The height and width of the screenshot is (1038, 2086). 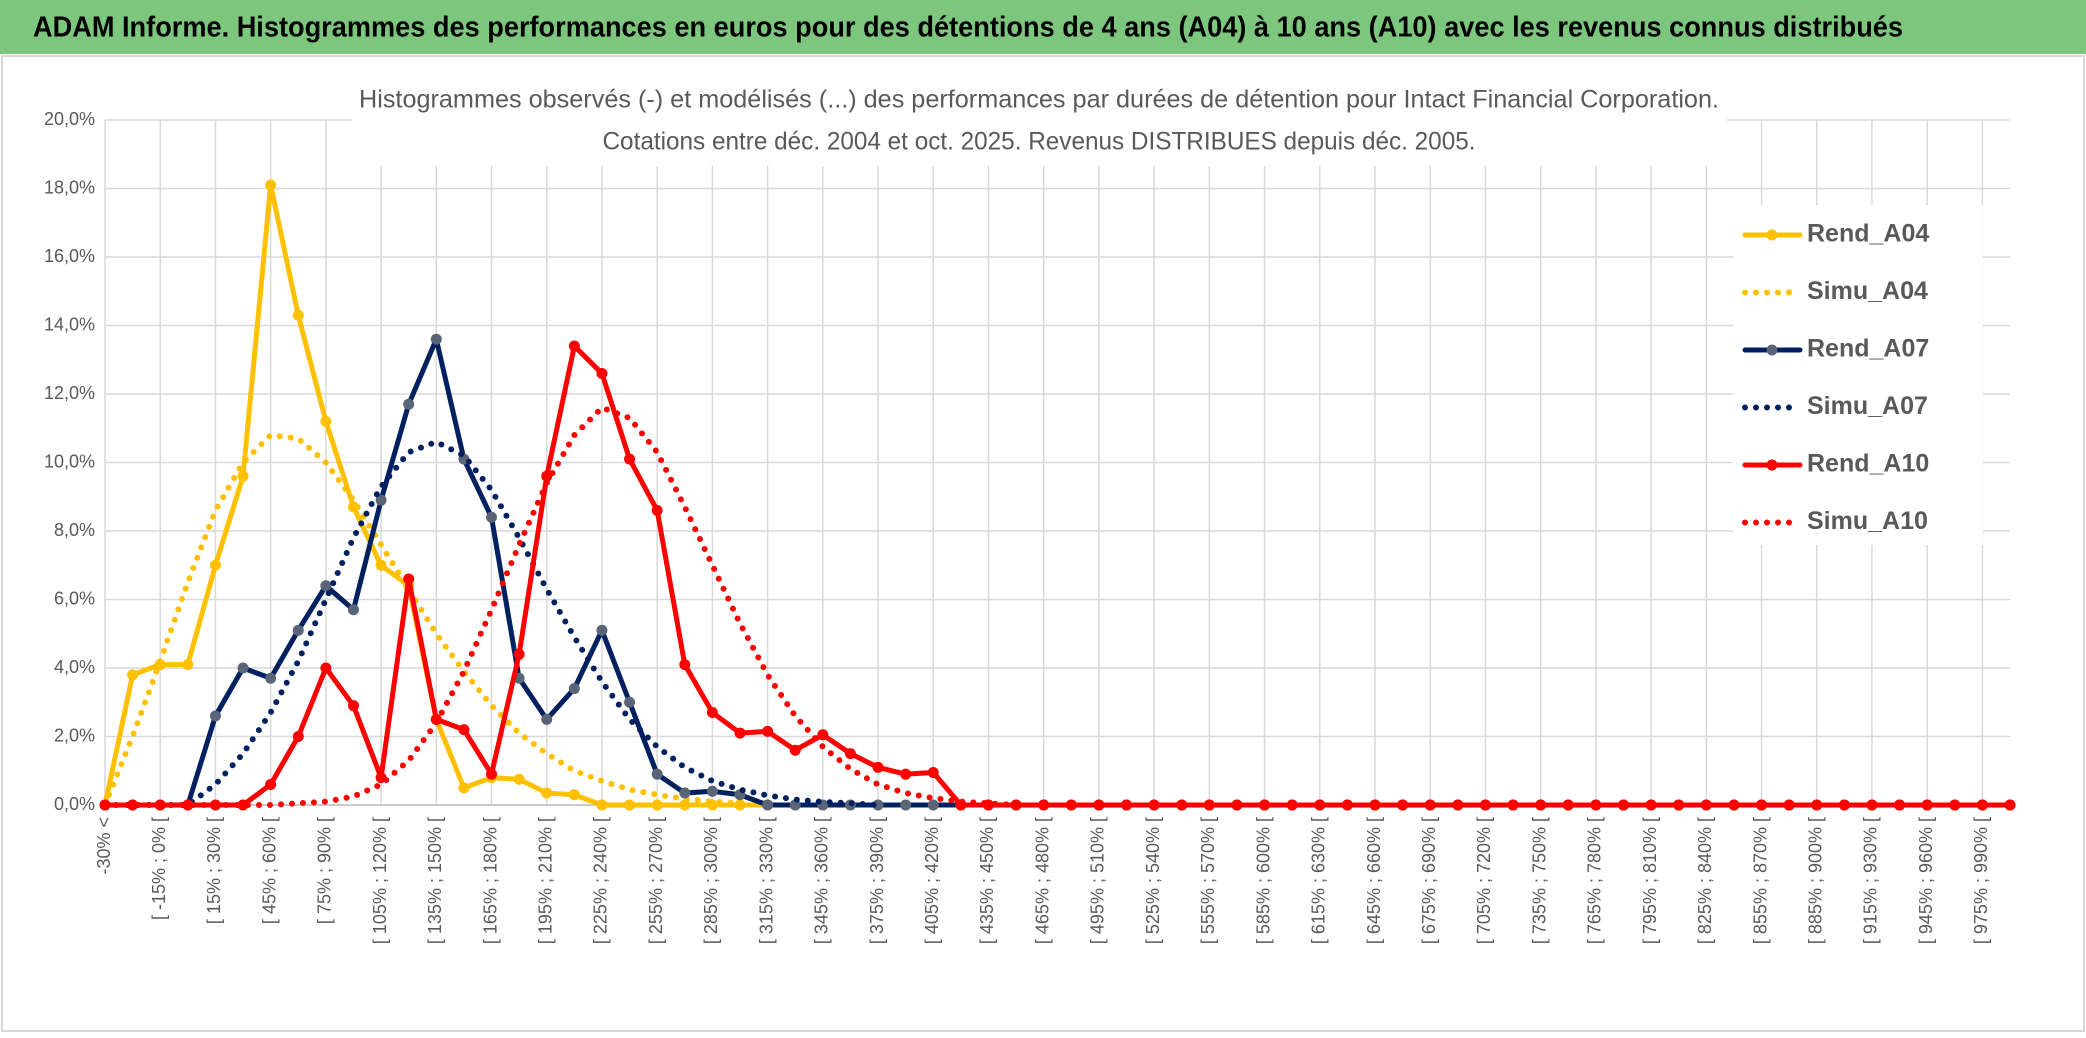 I want to click on x-tick-label: [ 195% ; 210% [, so click(x=545, y=880).